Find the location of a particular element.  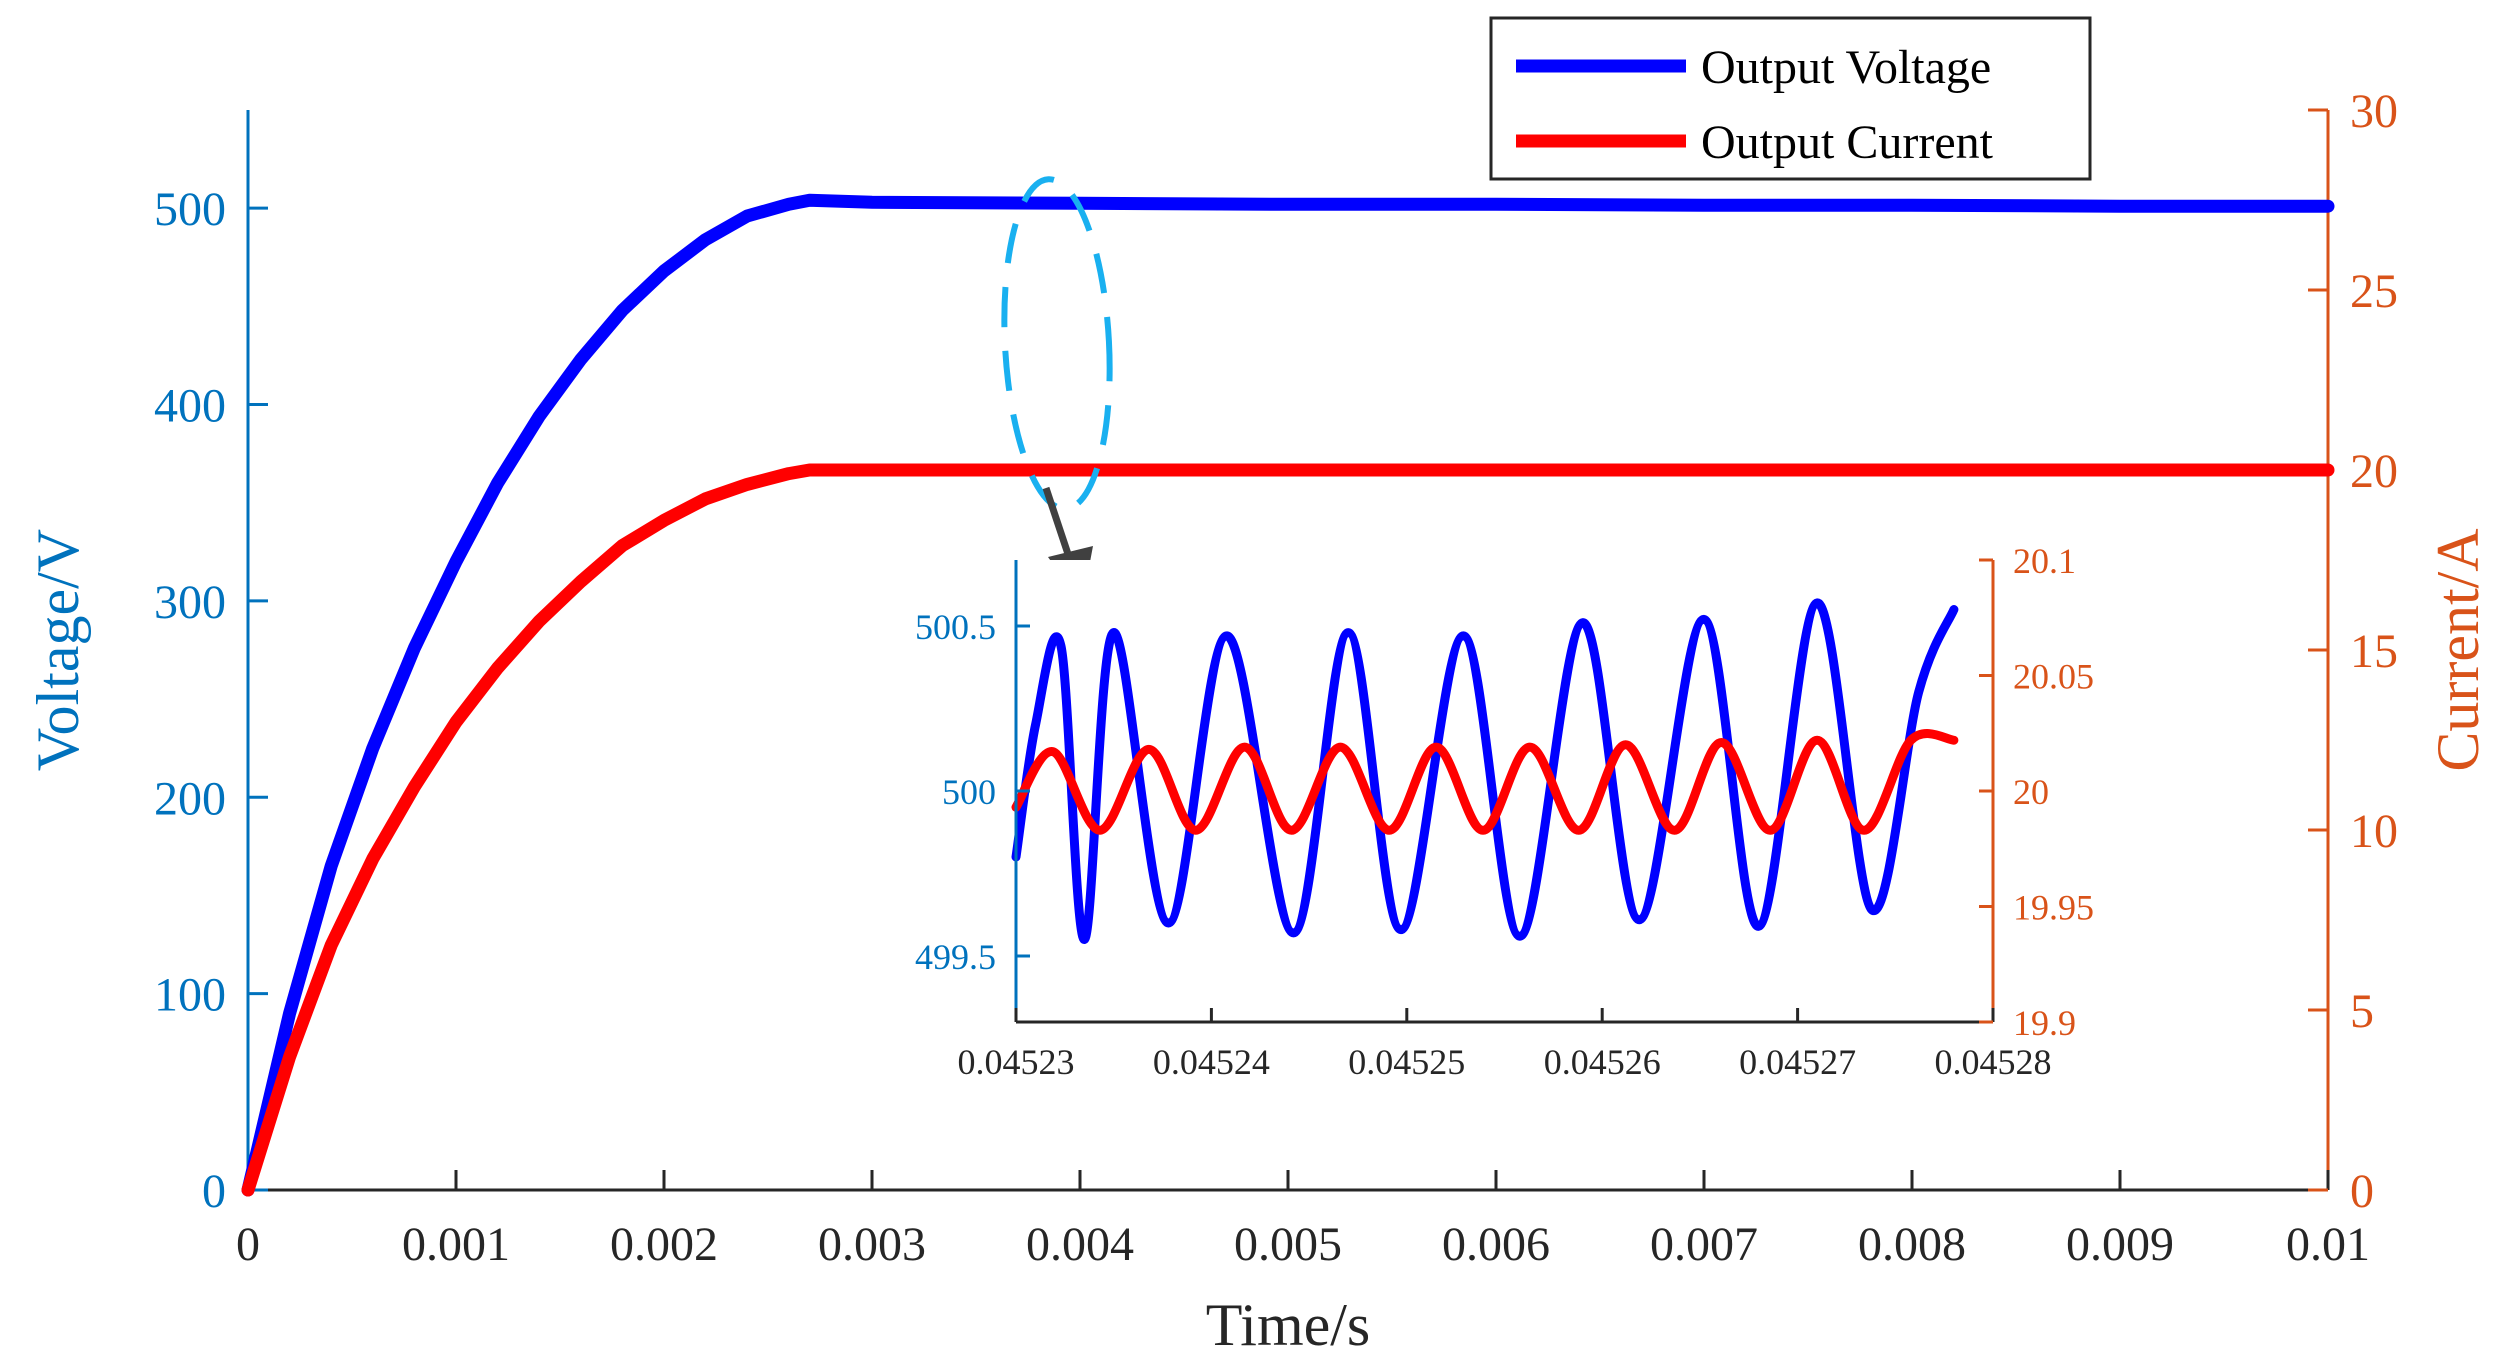

x-tick-label: 0.004 is located at coordinates (1080, 1244).